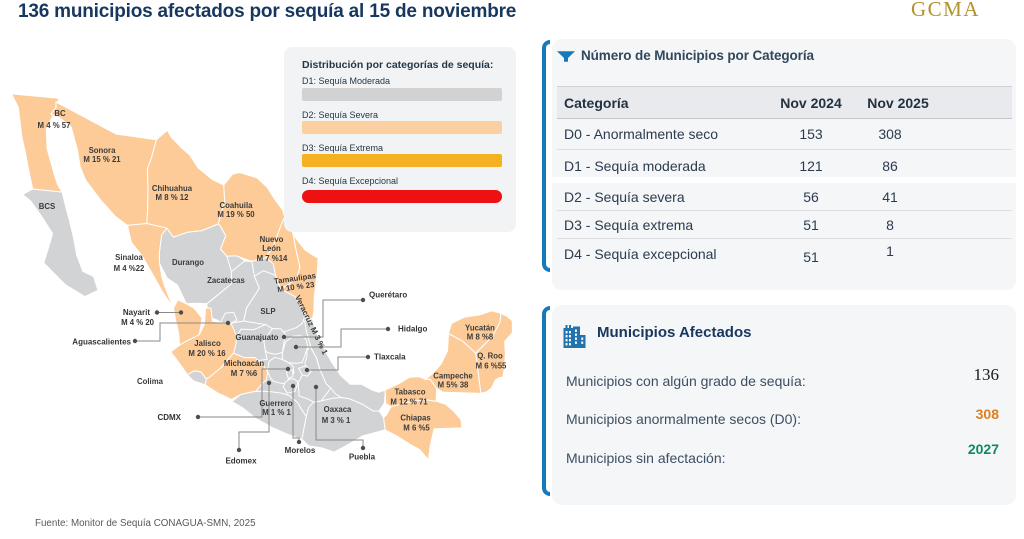  What do you see at coordinates (129, 257) in the screenshot?
I see `svg-text: Sinaloa` at bounding box center [129, 257].